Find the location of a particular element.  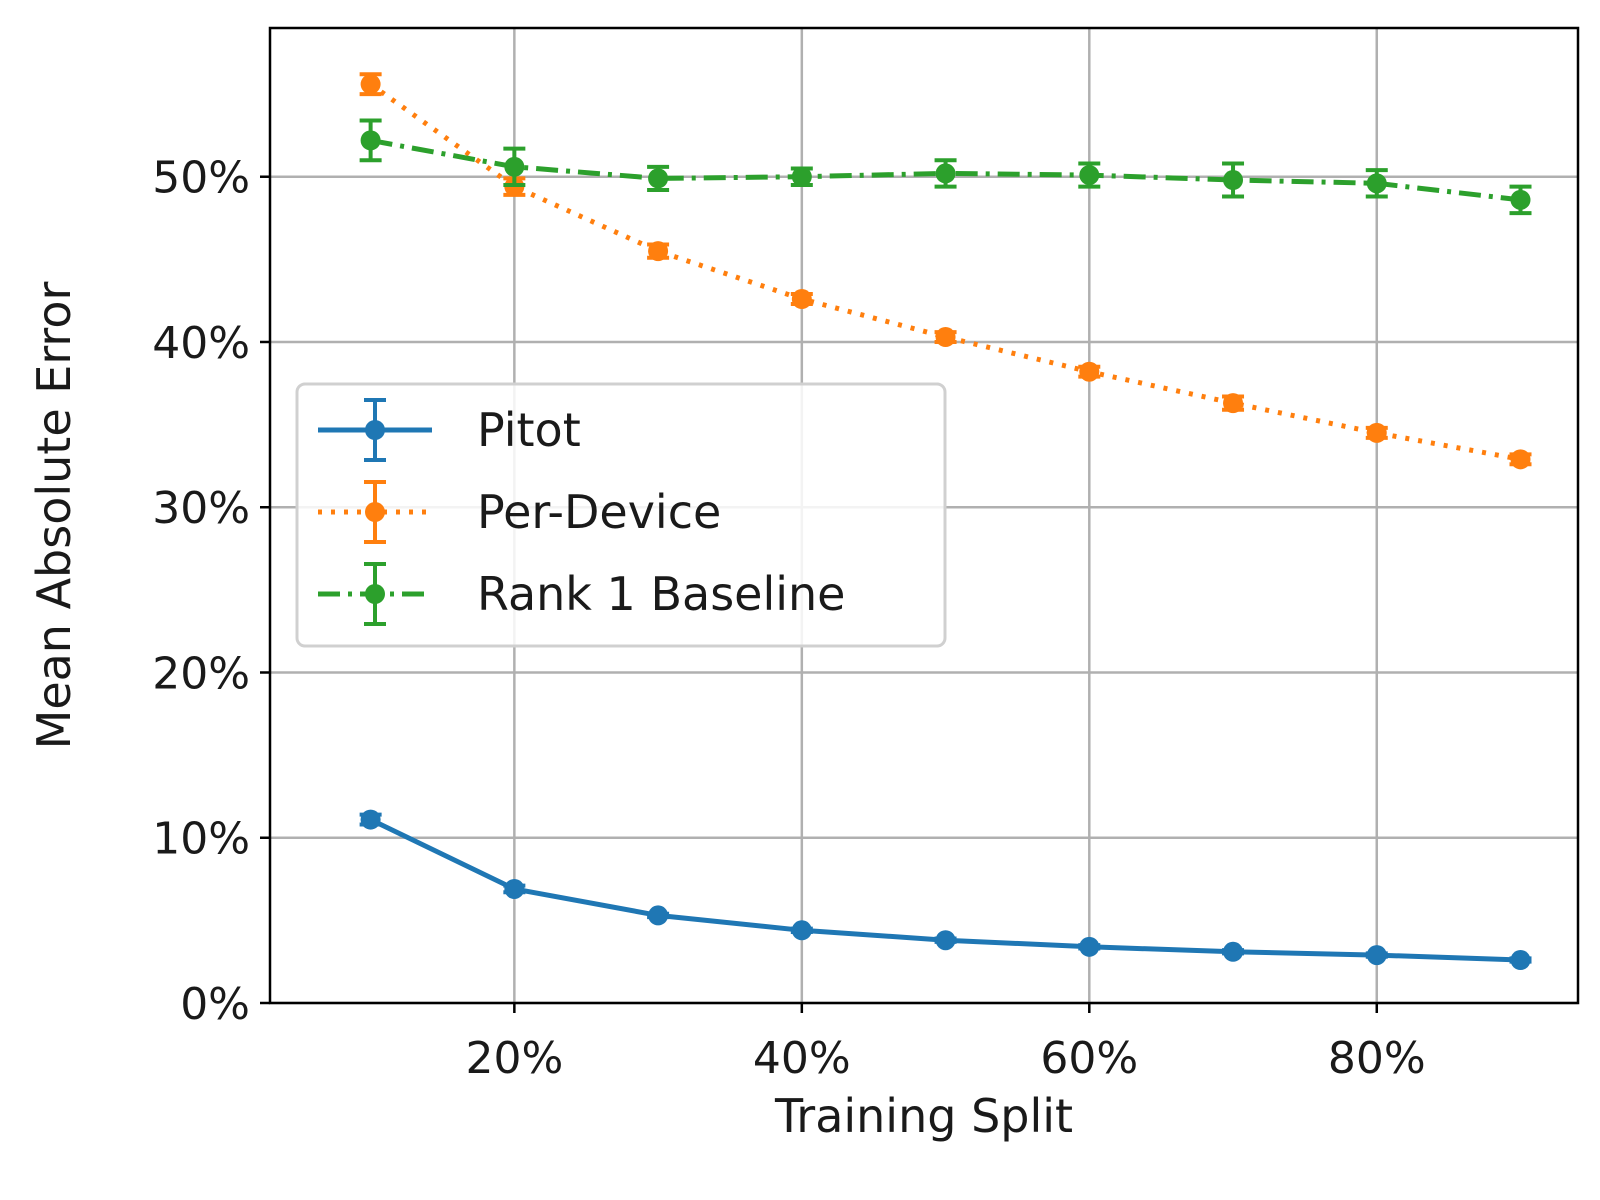

legend: Pitot Per-Device Rank 1 Baseline is located at coordinates (621, 515).